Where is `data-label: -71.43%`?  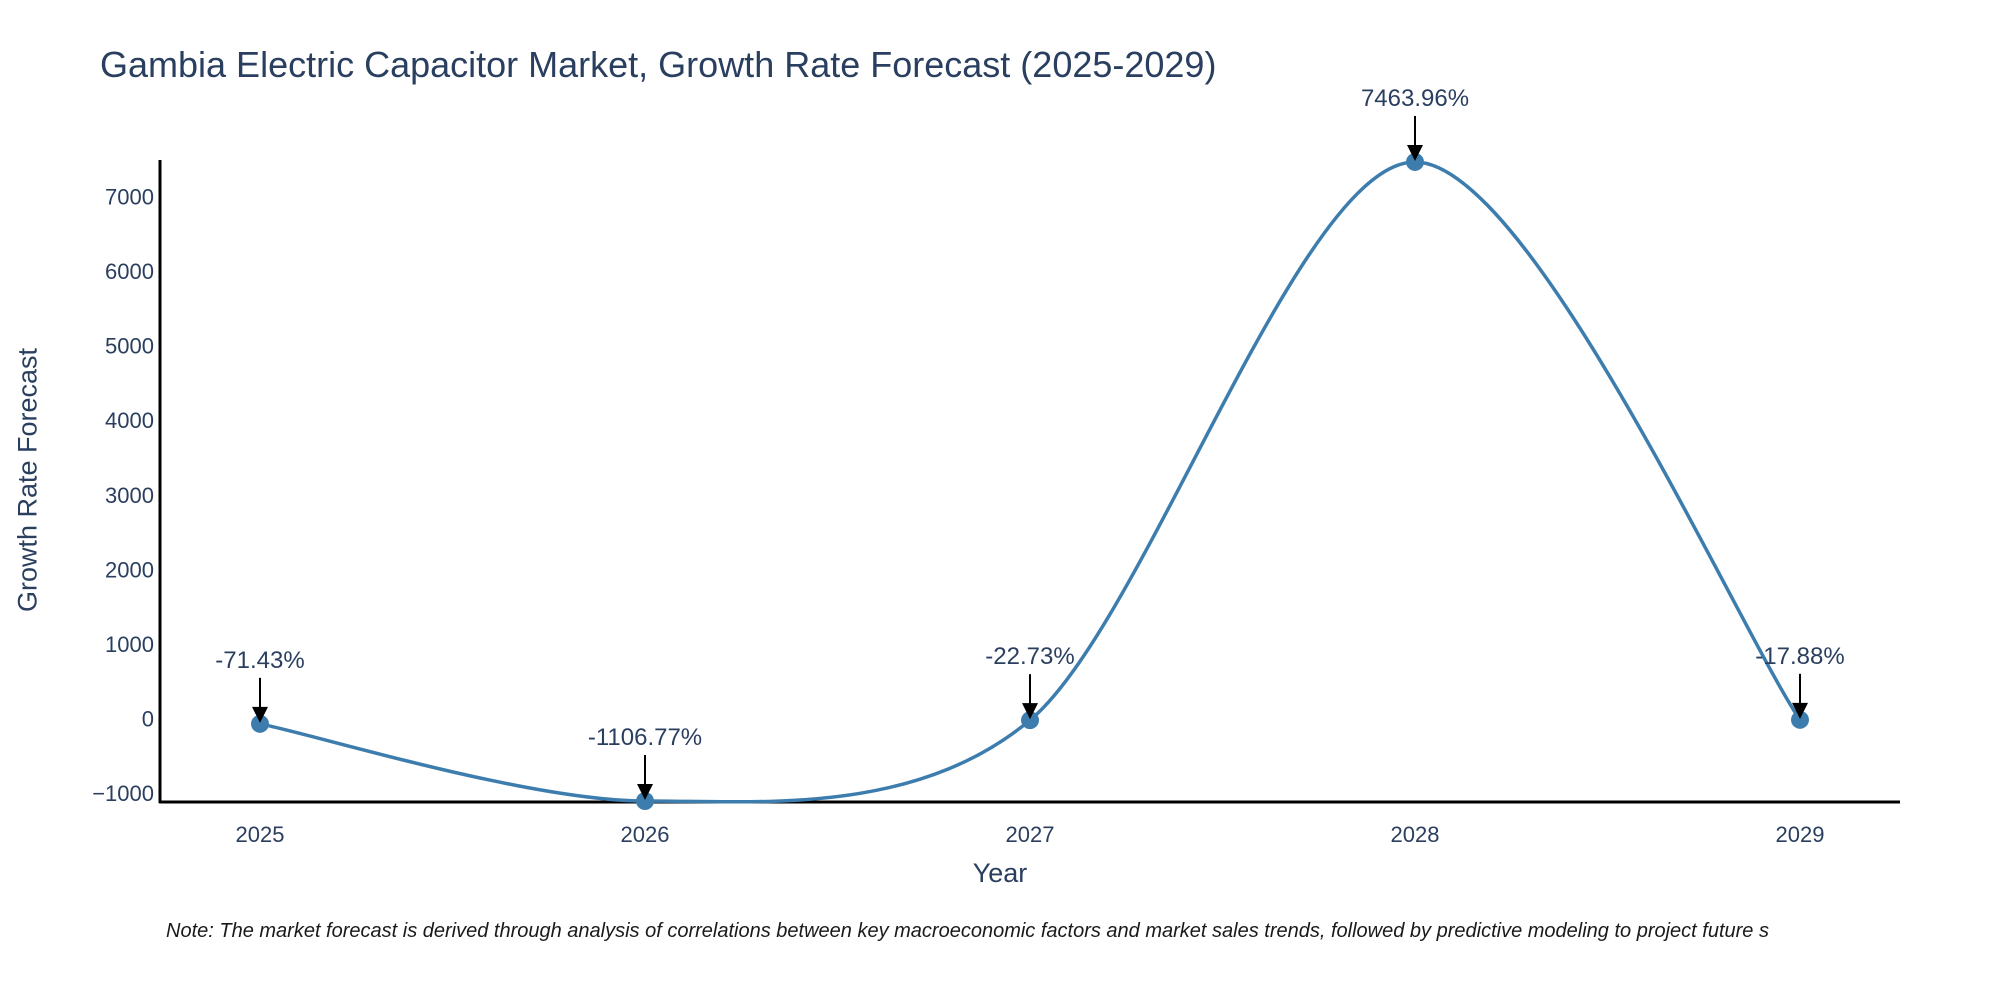
data-label: -71.43% is located at coordinates (259, 660).